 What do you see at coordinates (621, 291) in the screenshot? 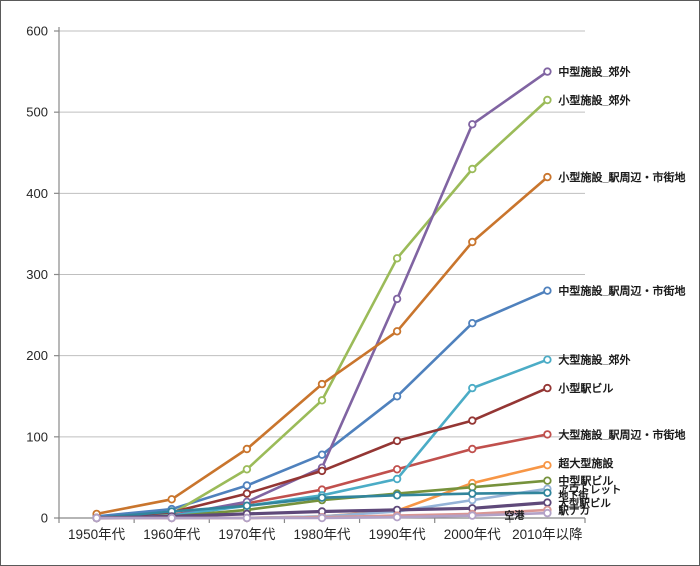
I see `series-label: 中型施設_駅周辺・市街地` at bounding box center [621, 291].